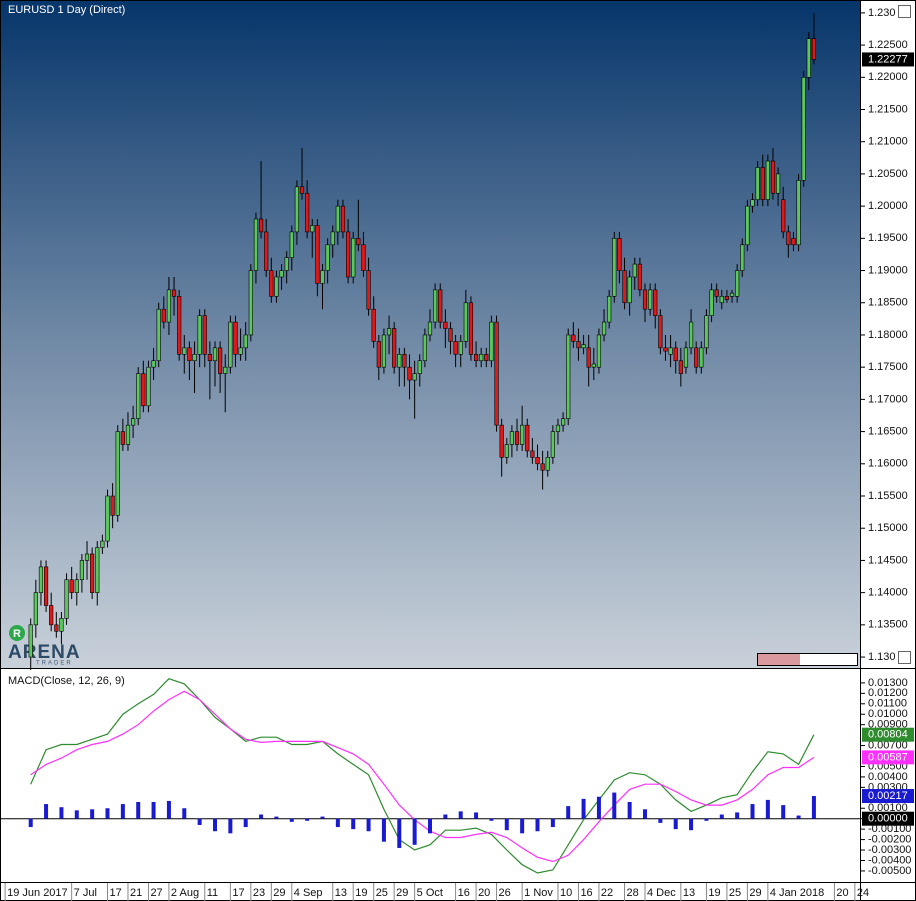  What do you see at coordinates (17, 633) in the screenshot?
I see `logo-badge` at bounding box center [17, 633].